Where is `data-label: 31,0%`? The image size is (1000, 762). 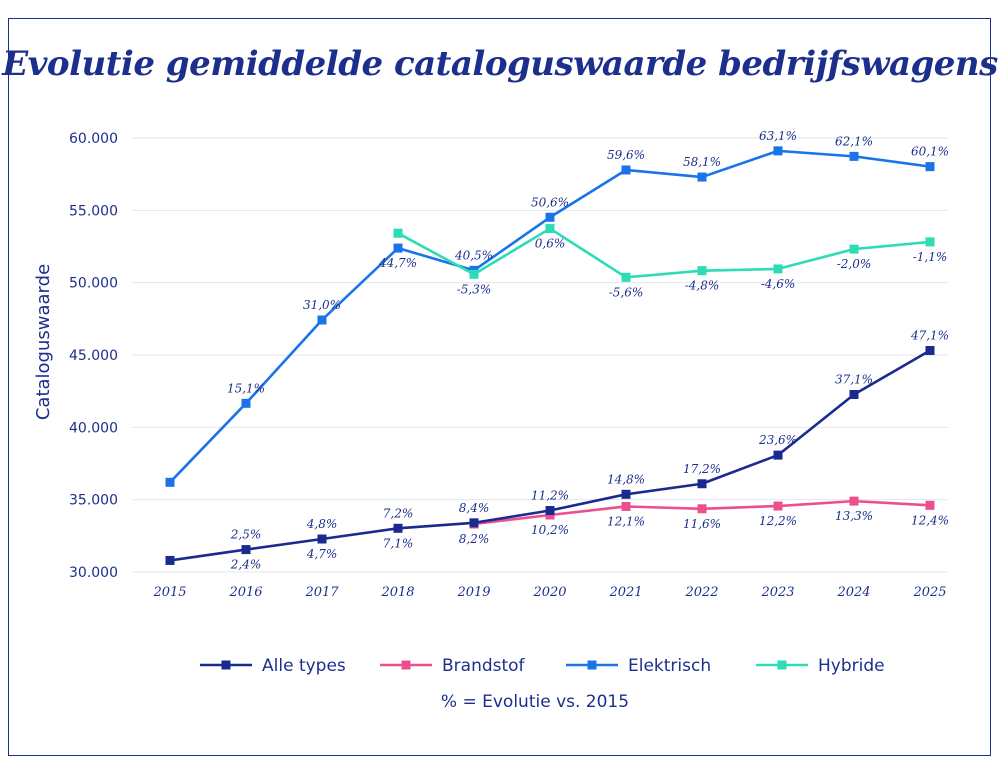
data-label: 31,0% is located at coordinates (322, 305).